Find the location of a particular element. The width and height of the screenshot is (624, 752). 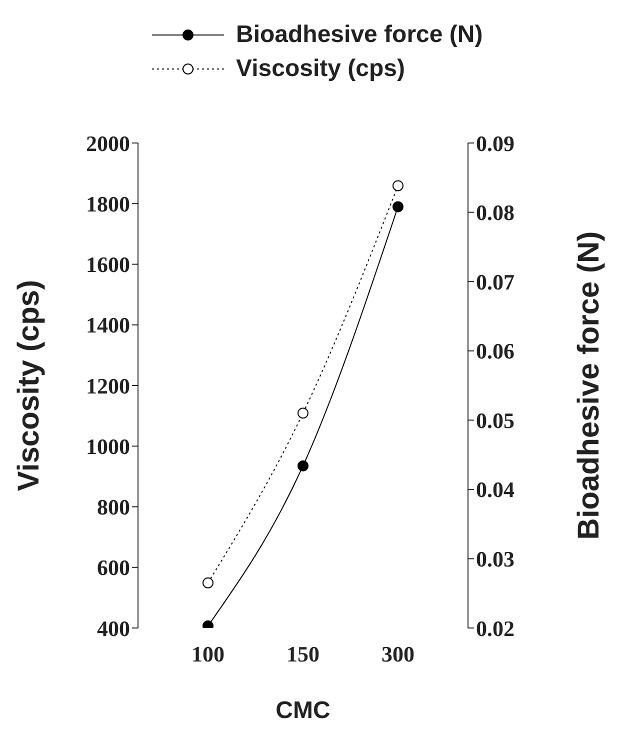

y2-tick-label: 0.04 is located at coordinates (495, 489).